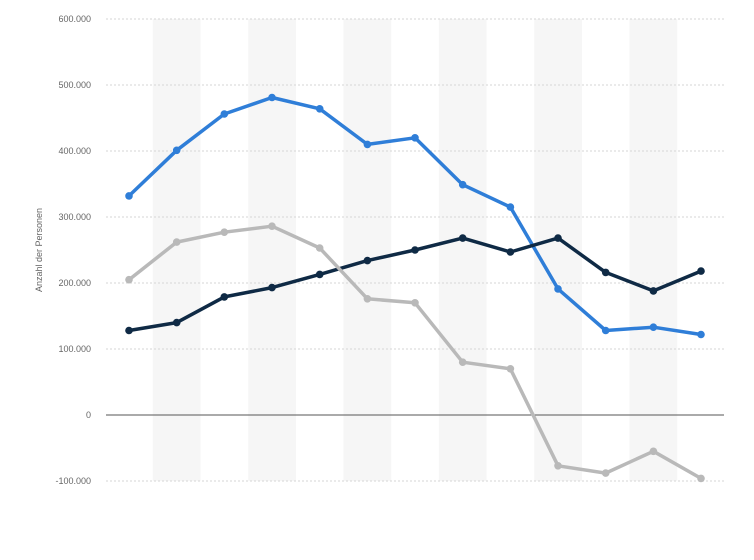  What do you see at coordinates (73, 481) in the screenshot?
I see `y-tick-label: -100.000` at bounding box center [73, 481].